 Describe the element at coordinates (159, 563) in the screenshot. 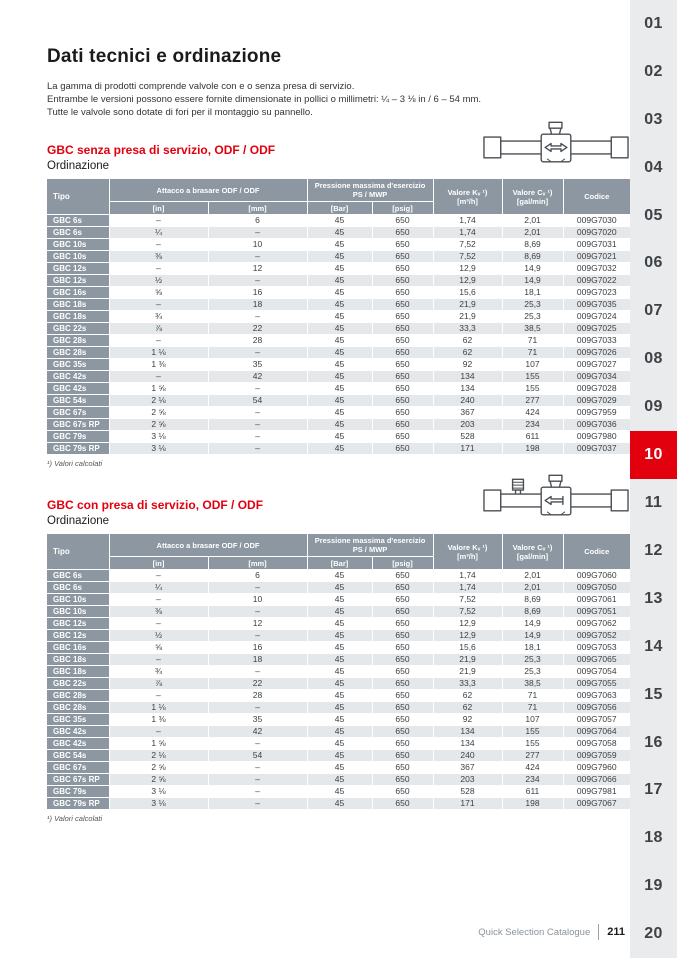

I see `col-subheader-in: [in]` at that location.